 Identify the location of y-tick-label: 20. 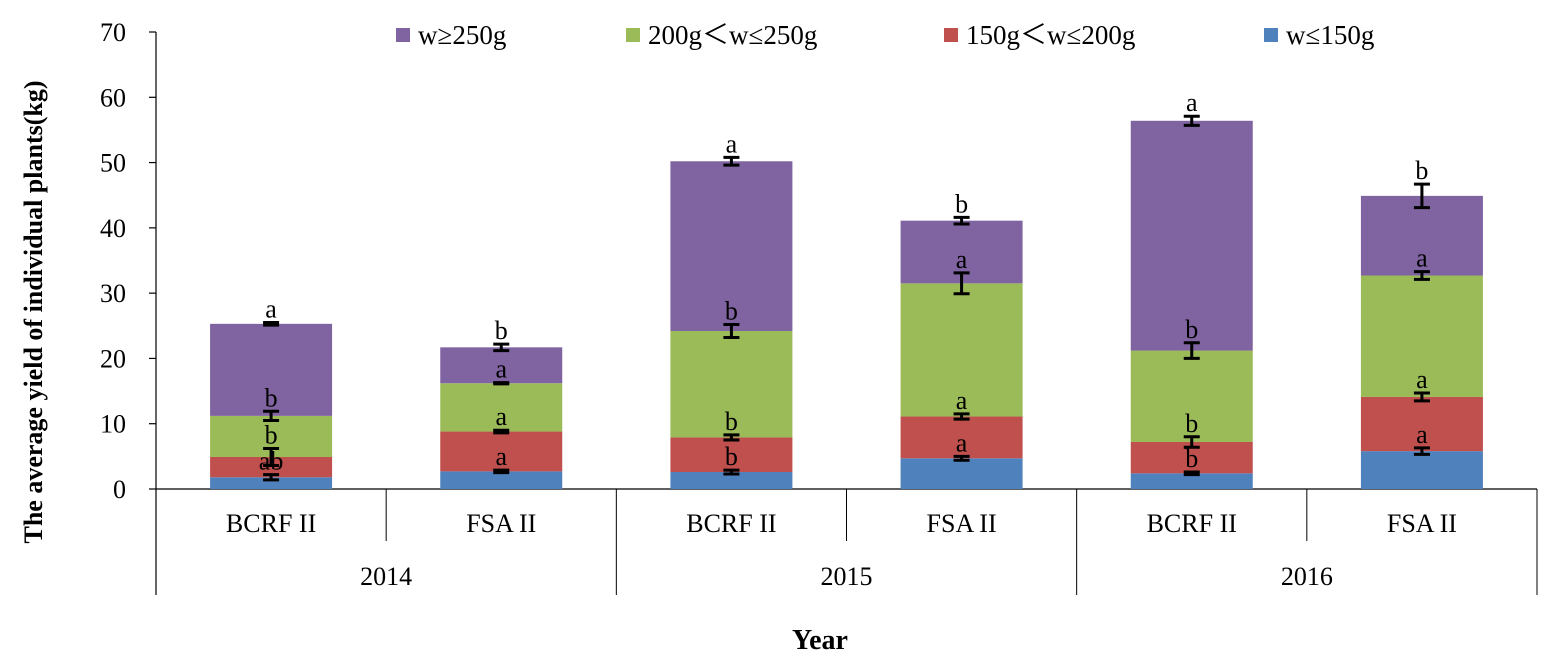
(113, 358).